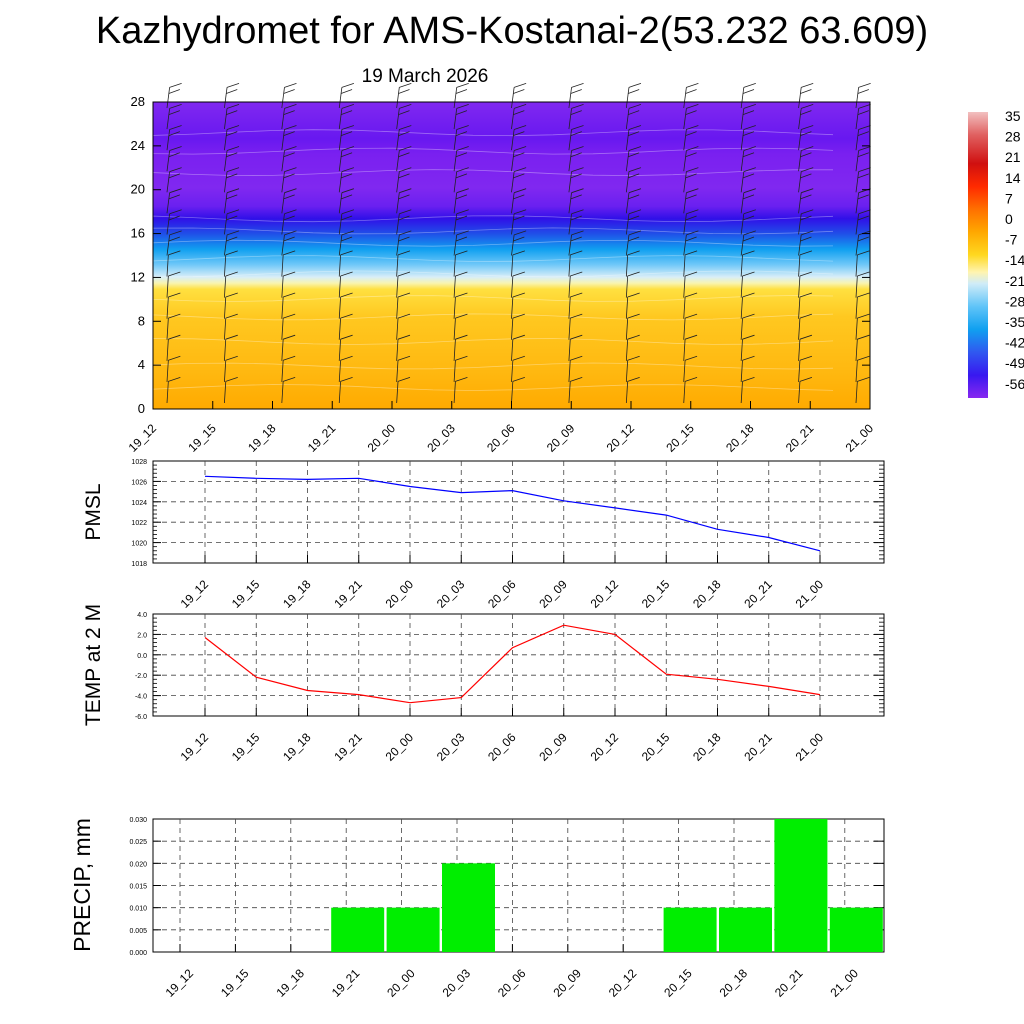  Describe the element at coordinates (621, 438) in the screenshot. I see `heatmap-x-tick-label: 20_12` at that location.